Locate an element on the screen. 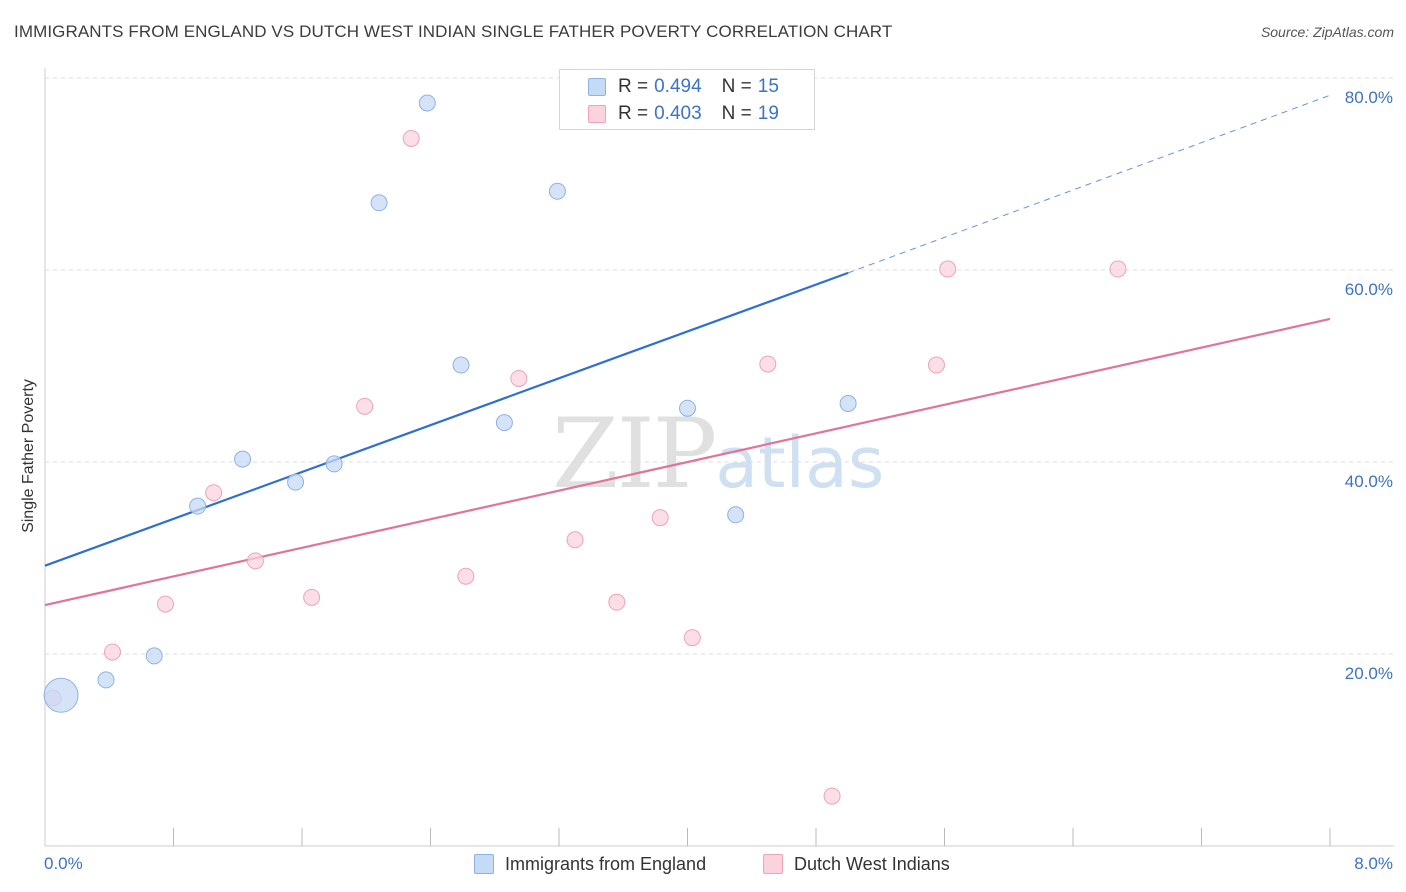  legend-r-value: 0.403 is located at coordinates (678, 113).